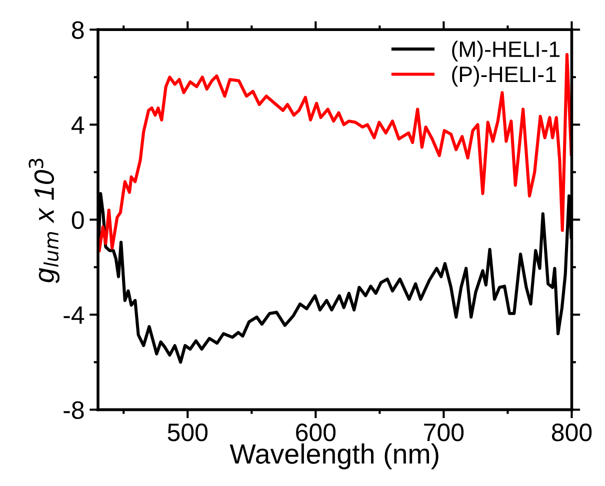 The height and width of the screenshot is (486, 605). What do you see at coordinates (78, 30) in the screenshot?
I see `y-tick-label: 8` at bounding box center [78, 30].